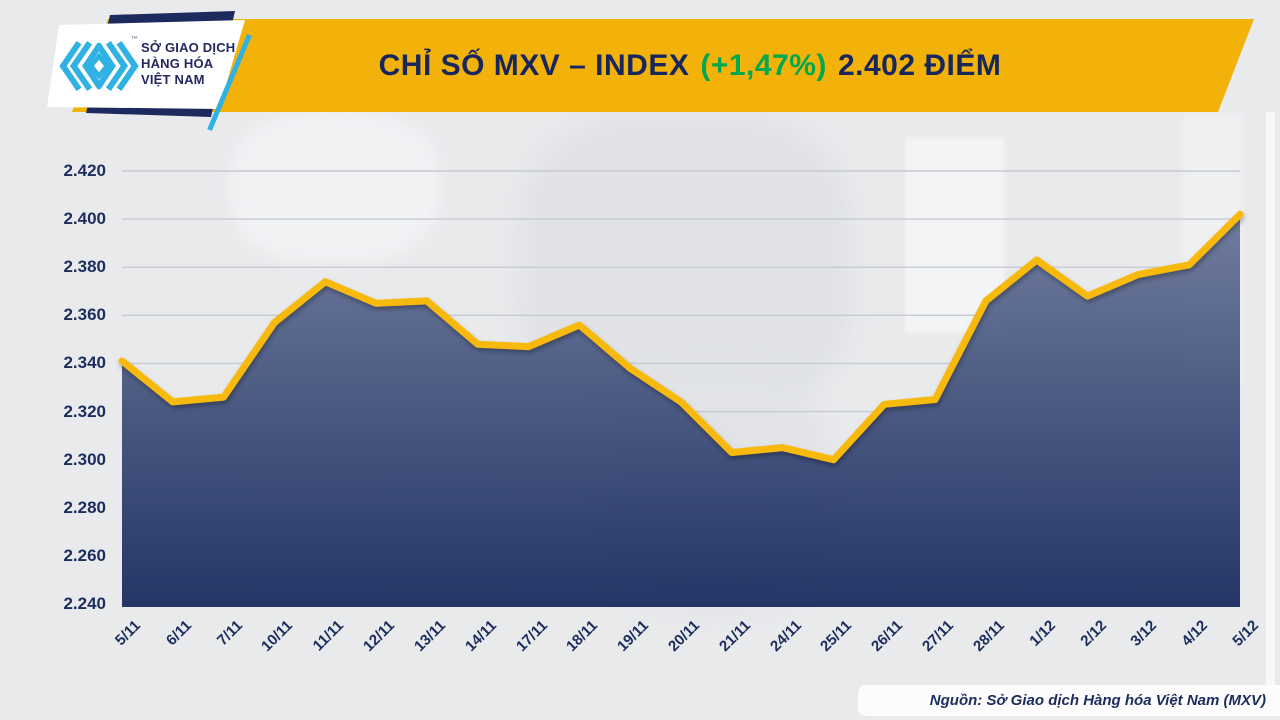 This screenshot has width=1280, height=720. Describe the element at coordinates (84, 266) in the screenshot. I see `y-axis-label: 2.380` at that location.